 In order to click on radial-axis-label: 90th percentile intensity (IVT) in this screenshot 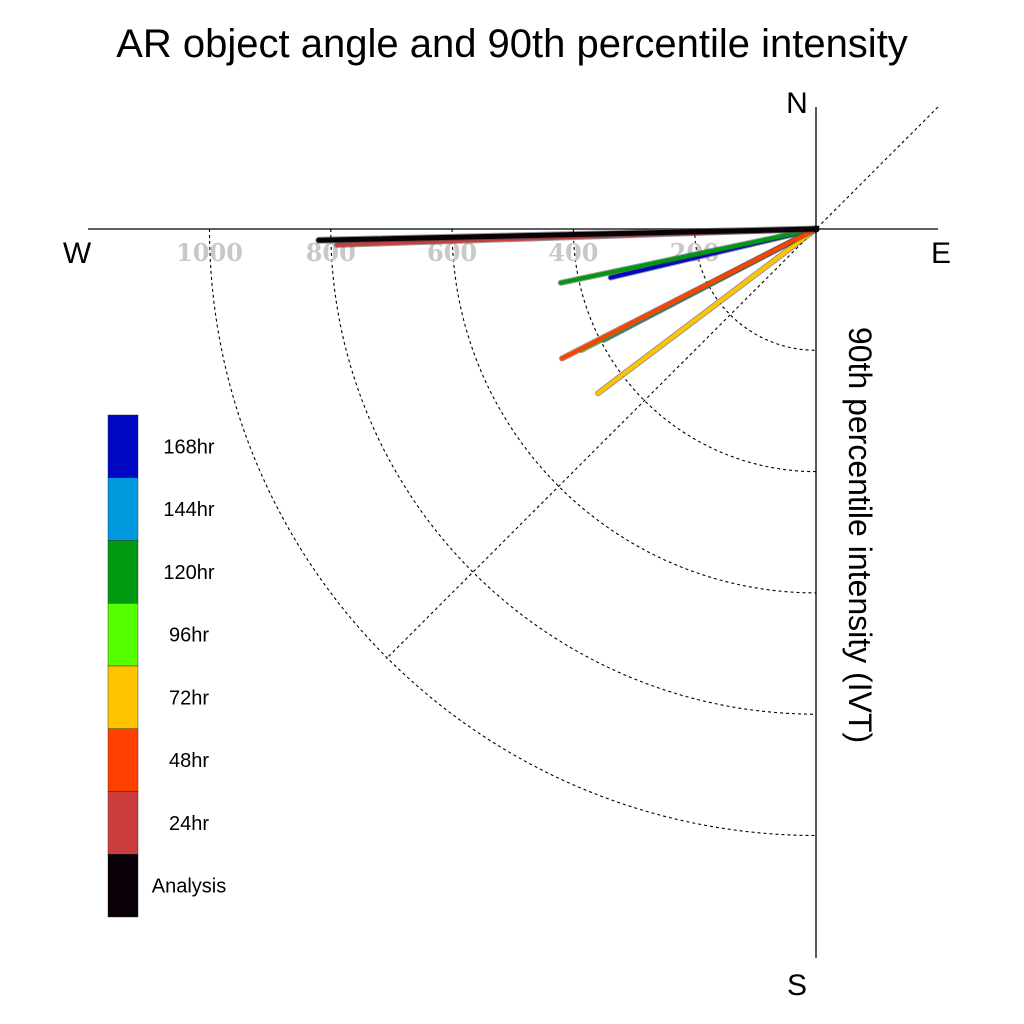, I will do `click(860, 535)`.